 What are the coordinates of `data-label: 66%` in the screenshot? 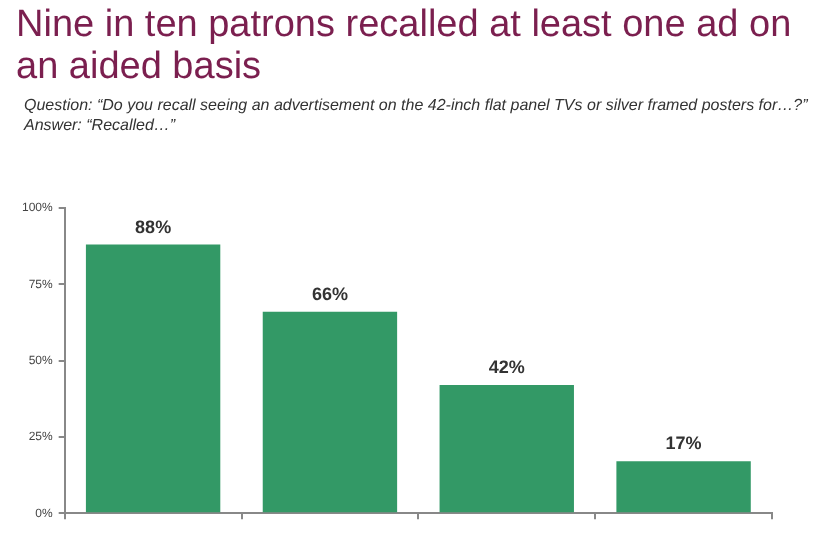 It's located at (329, 293).